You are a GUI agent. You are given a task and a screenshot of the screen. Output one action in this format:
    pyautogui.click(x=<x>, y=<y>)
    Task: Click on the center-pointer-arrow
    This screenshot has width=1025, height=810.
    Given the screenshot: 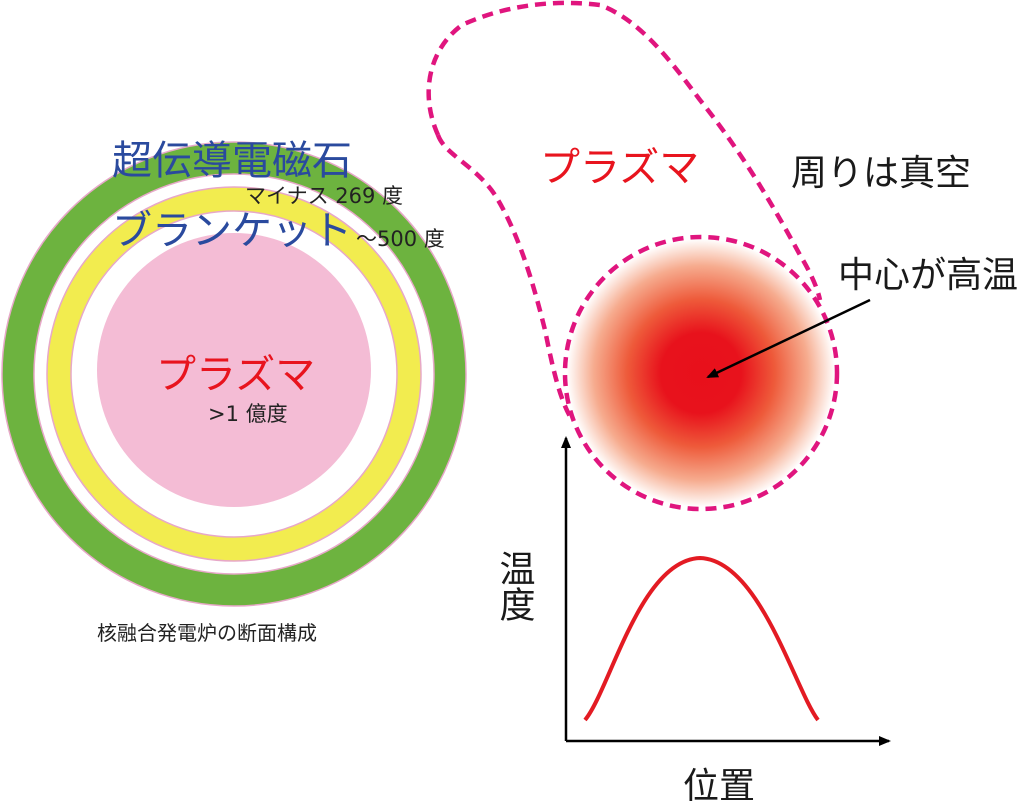 What is the action you would take?
    pyautogui.click(x=788, y=338)
    